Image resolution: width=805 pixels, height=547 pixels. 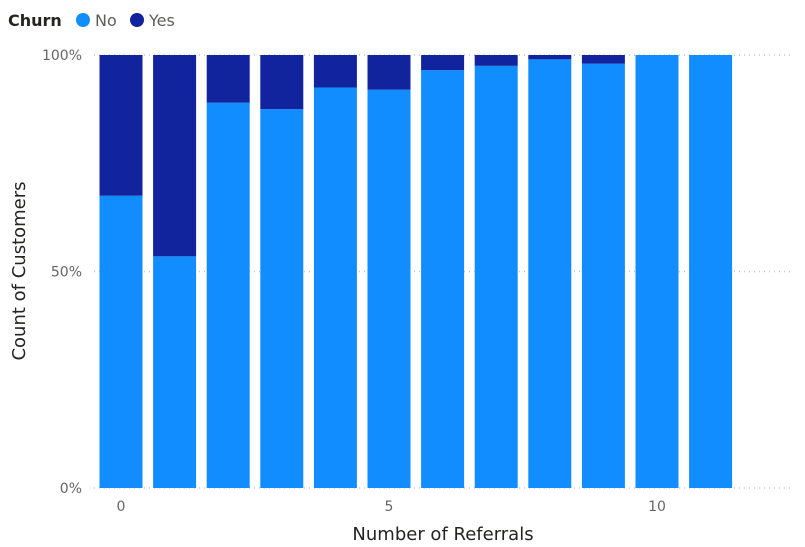 I want to click on legend-title: Churn, so click(x=35, y=20).